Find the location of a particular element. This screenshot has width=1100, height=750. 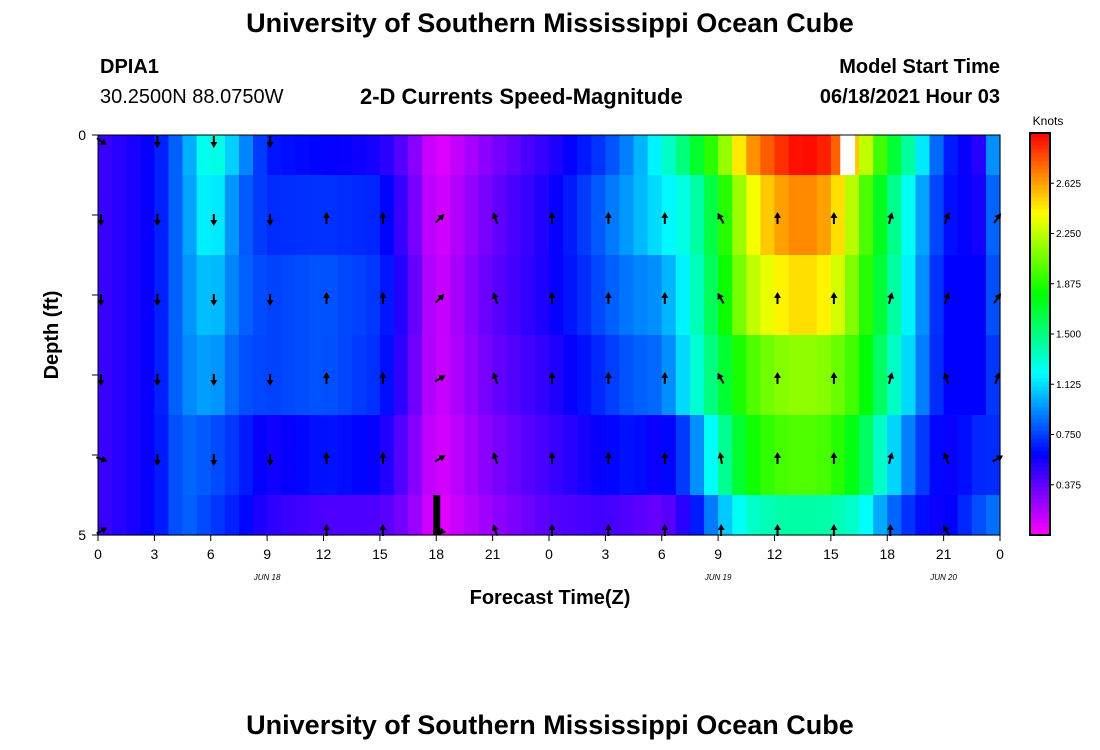

missing-data-cell is located at coordinates (848, 155).